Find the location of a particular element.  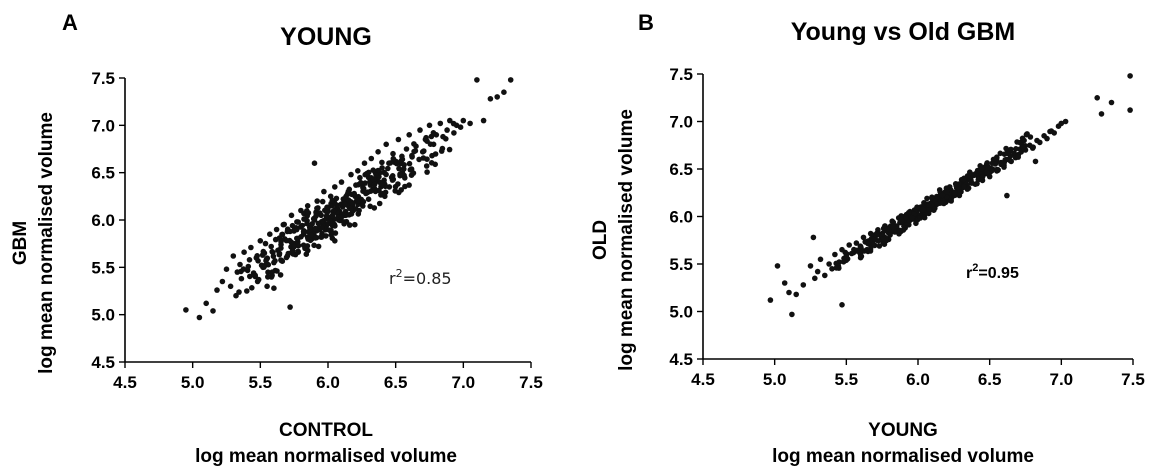

panel-a-y-tick-label: 6.5 is located at coordinates (103, 173).